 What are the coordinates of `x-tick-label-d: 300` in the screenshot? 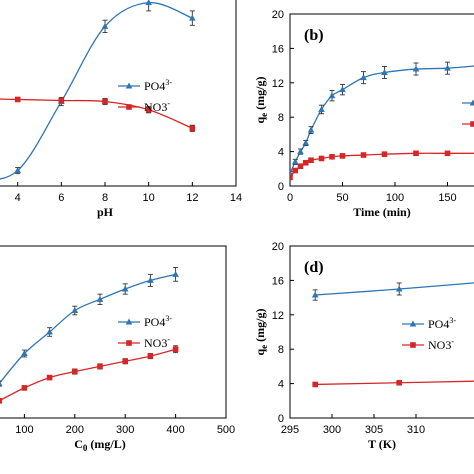 It's located at (332, 430).